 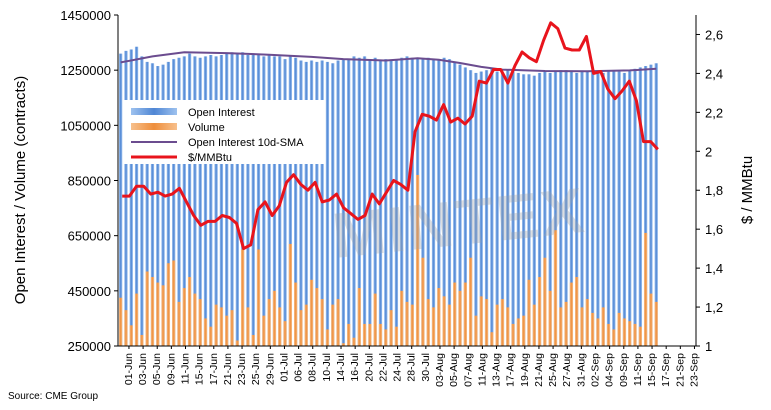 What do you see at coordinates (383, 367) in the screenshot?
I see `x-tick-label: 22-Jul` at bounding box center [383, 367].